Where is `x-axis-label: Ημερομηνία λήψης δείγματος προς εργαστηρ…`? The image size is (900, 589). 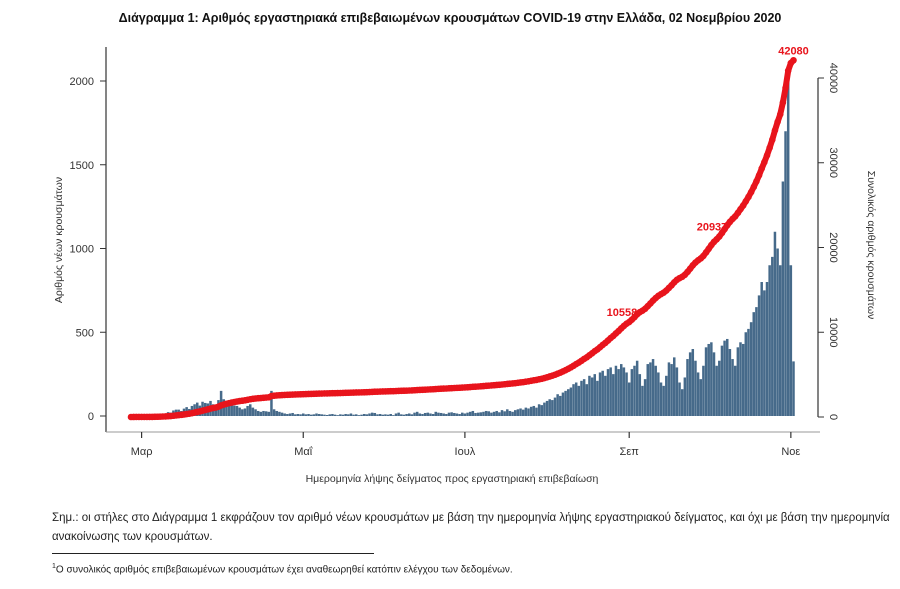
x-axis-label: Ημερομηνία λήψης δείγματος προς εργαστηρ… is located at coordinates (452, 479).